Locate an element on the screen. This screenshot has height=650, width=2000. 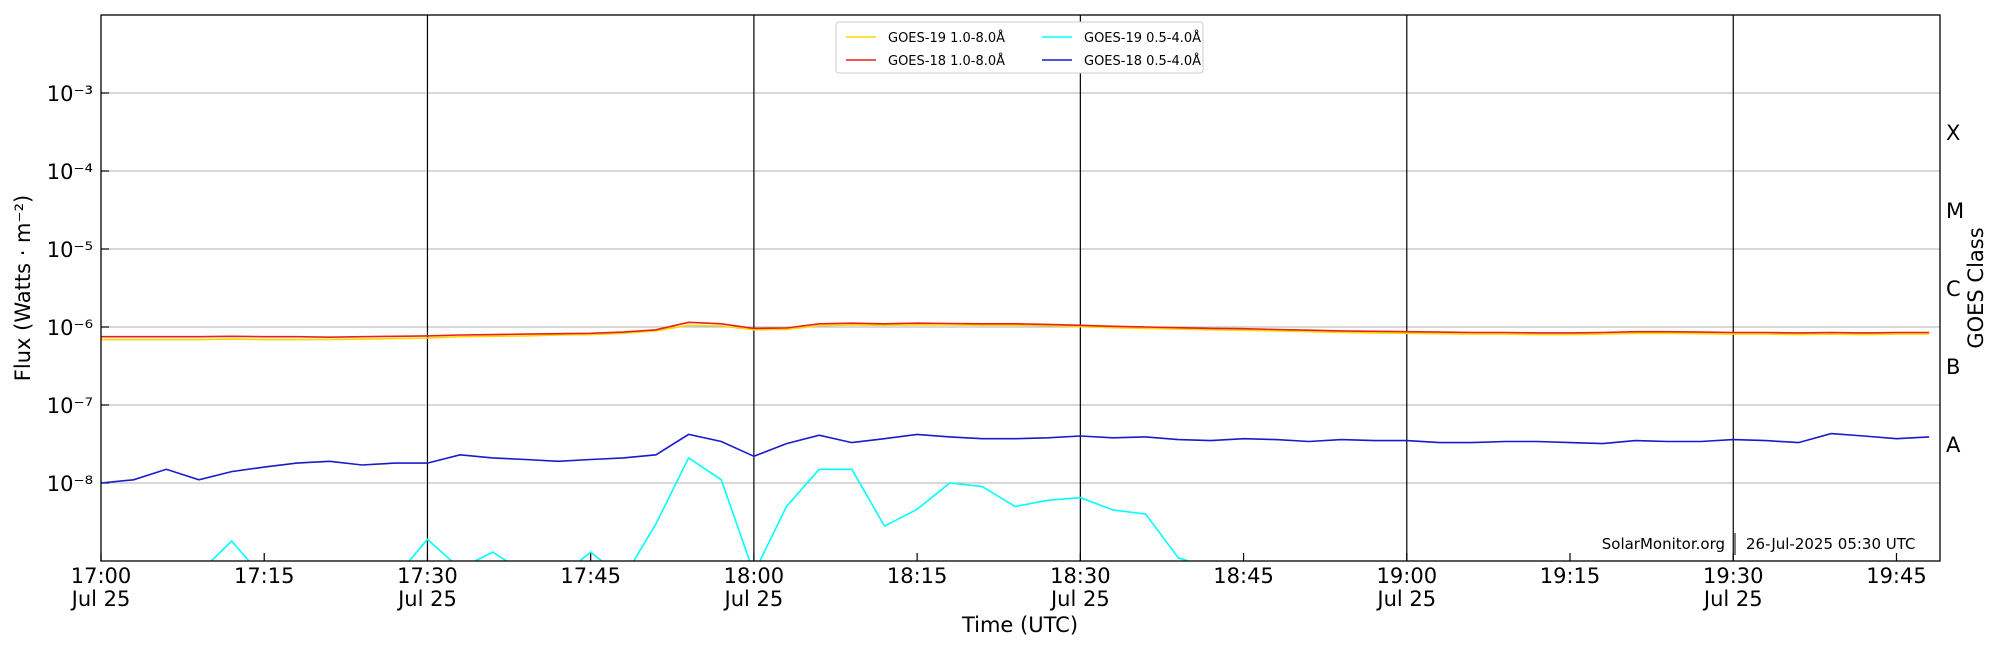
y-axis-title: Flux (Watts · m⁻²) is located at coordinates (23, 288).